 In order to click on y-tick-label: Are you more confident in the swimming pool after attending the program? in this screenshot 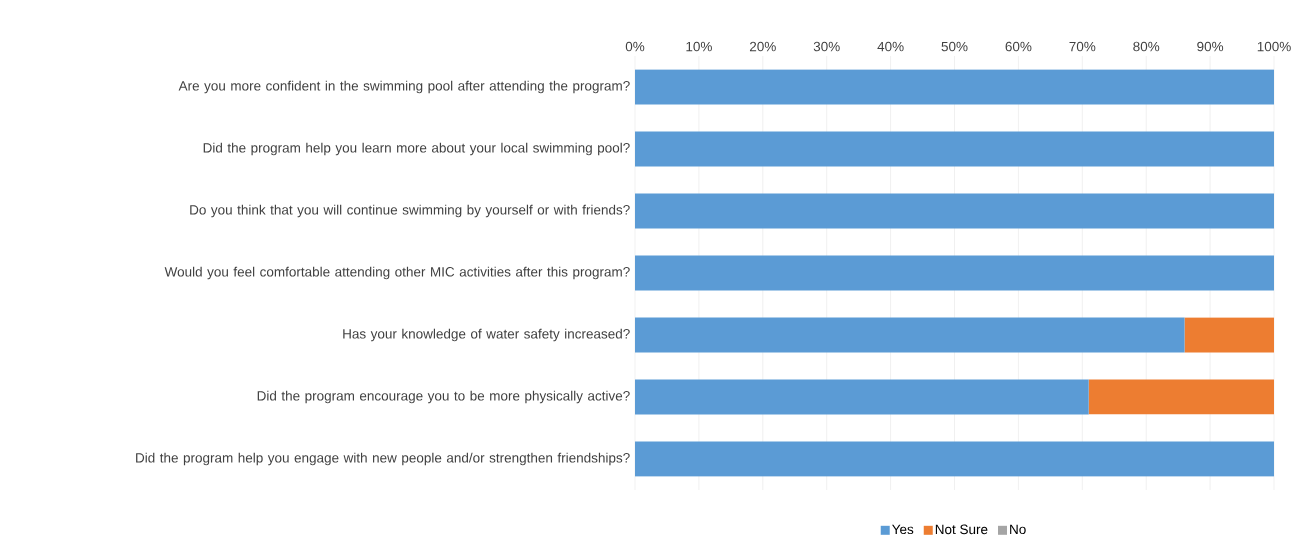, I will do `click(404, 87)`.